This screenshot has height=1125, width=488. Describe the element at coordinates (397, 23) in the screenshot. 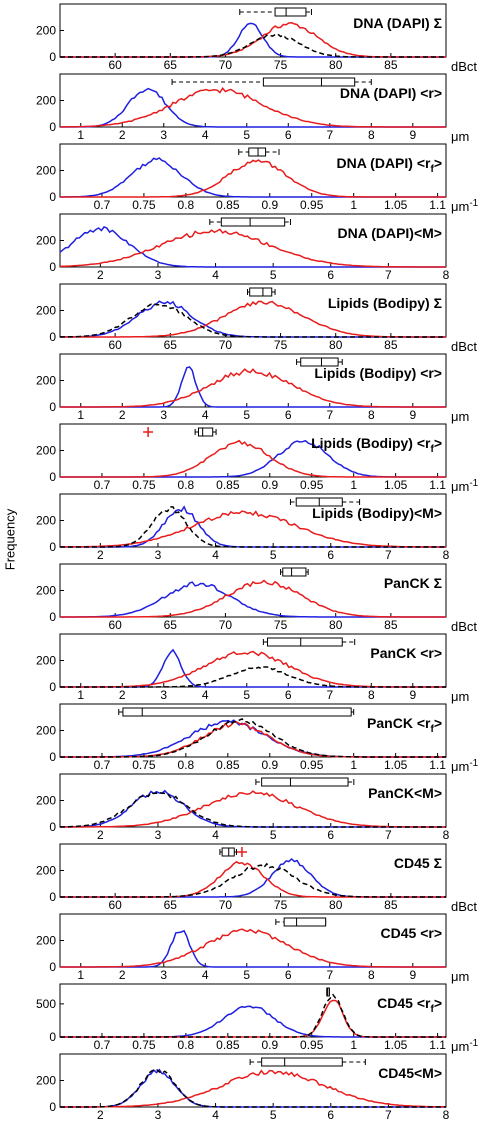

I see `panel-title: DNA (DAPI) Σ` at that location.